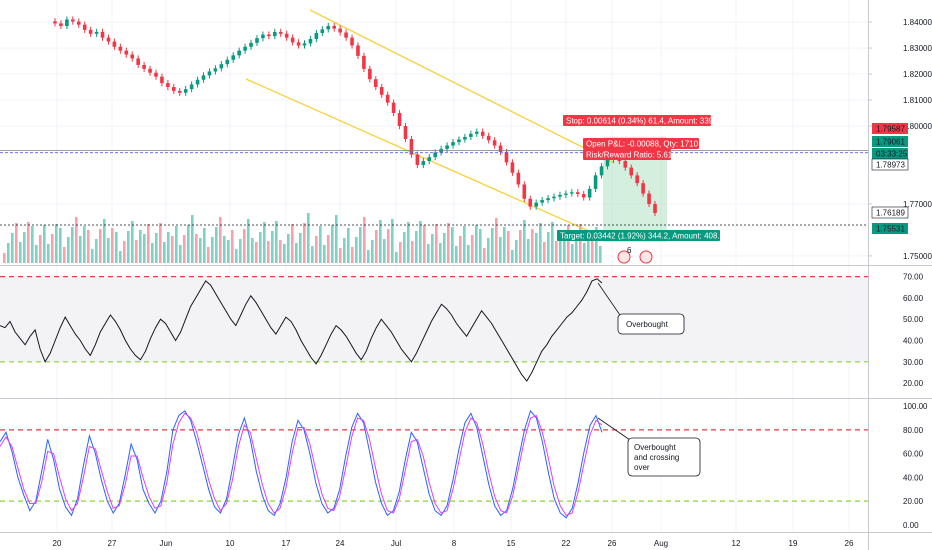  Describe the element at coordinates (917, 126) in the screenshot. I see `price-tick-label: 1.80000` at that location.